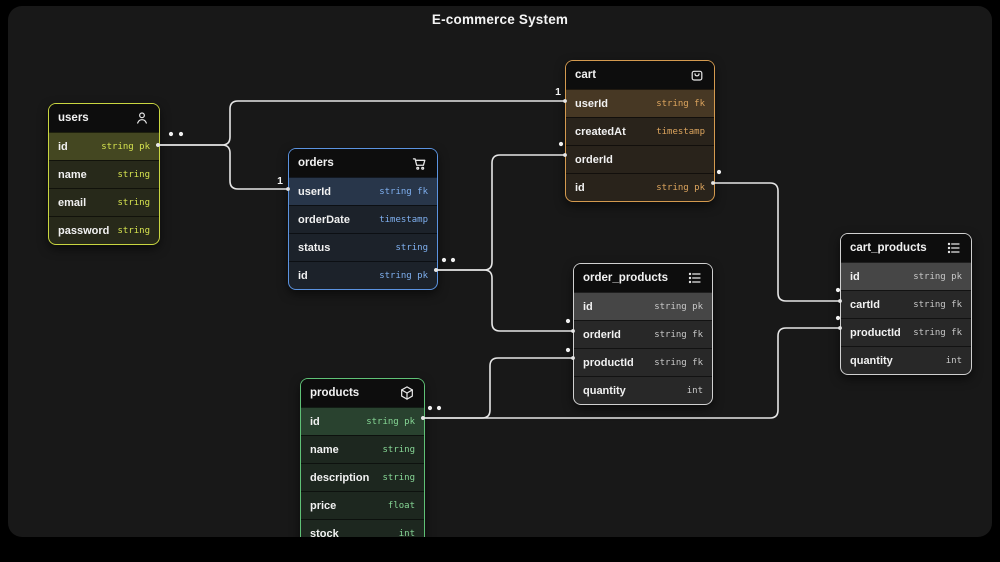 The width and height of the screenshot is (1000, 562). I want to click on field-name: status, so click(314, 247).